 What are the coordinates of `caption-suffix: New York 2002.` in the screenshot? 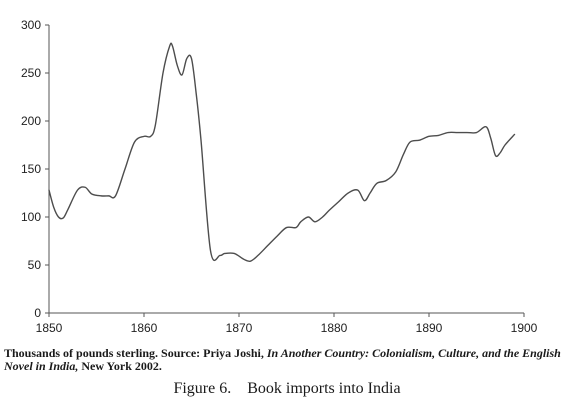 It's located at (120, 366).